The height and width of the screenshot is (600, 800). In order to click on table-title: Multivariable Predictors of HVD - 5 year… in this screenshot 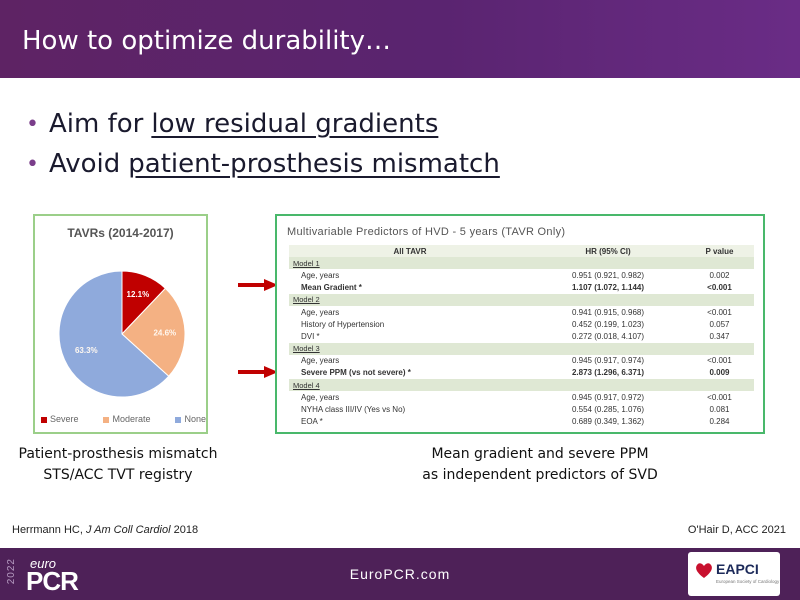, I will do `click(426, 232)`.